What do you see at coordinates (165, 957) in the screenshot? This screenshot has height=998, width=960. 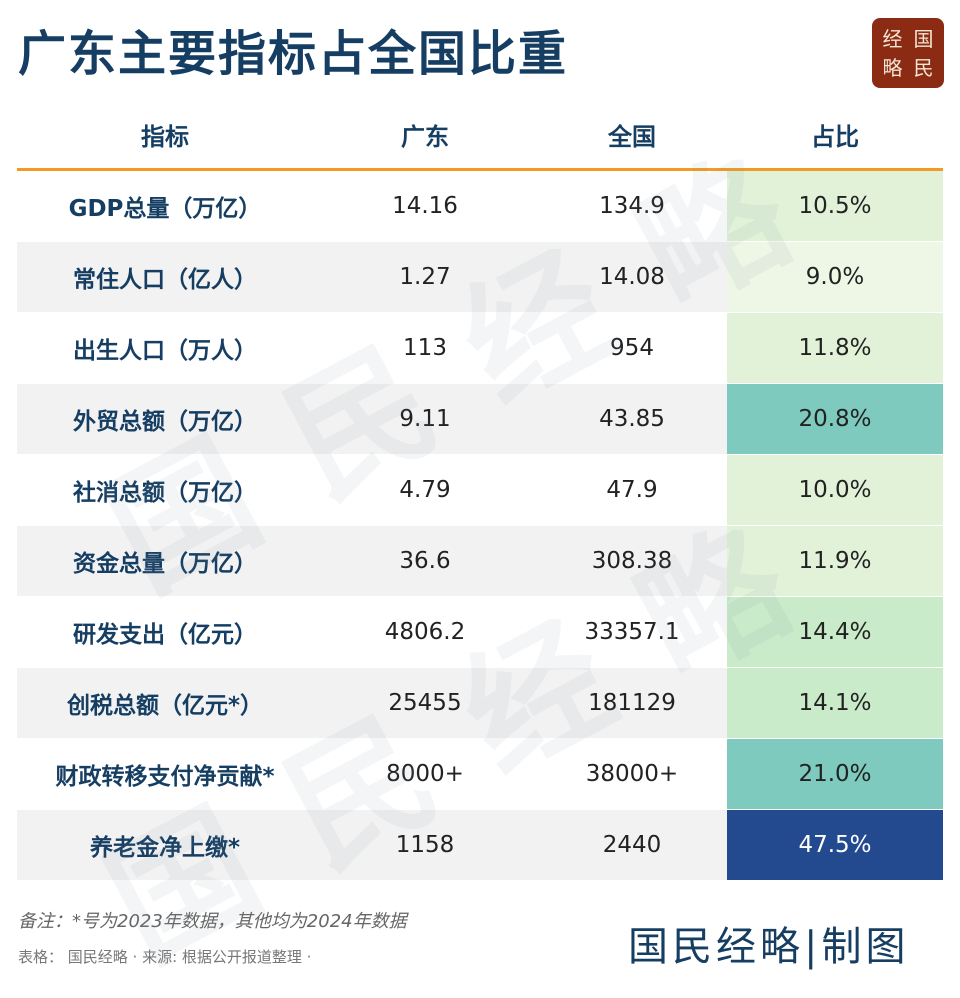 I see `source-line: 表格： 国民经略 · 来源: 根据公开报道整理 ·` at bounding box center [165, 957].